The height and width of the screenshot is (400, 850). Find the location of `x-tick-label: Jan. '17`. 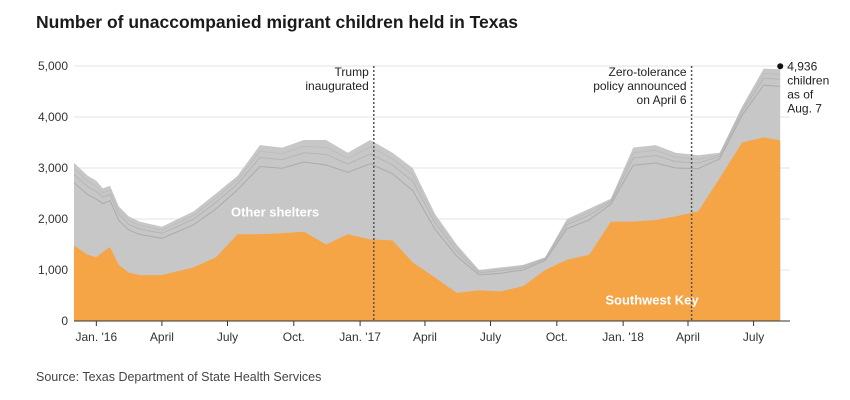

x-tick-label: Jan. '17 is located at coordinates (360, 337).